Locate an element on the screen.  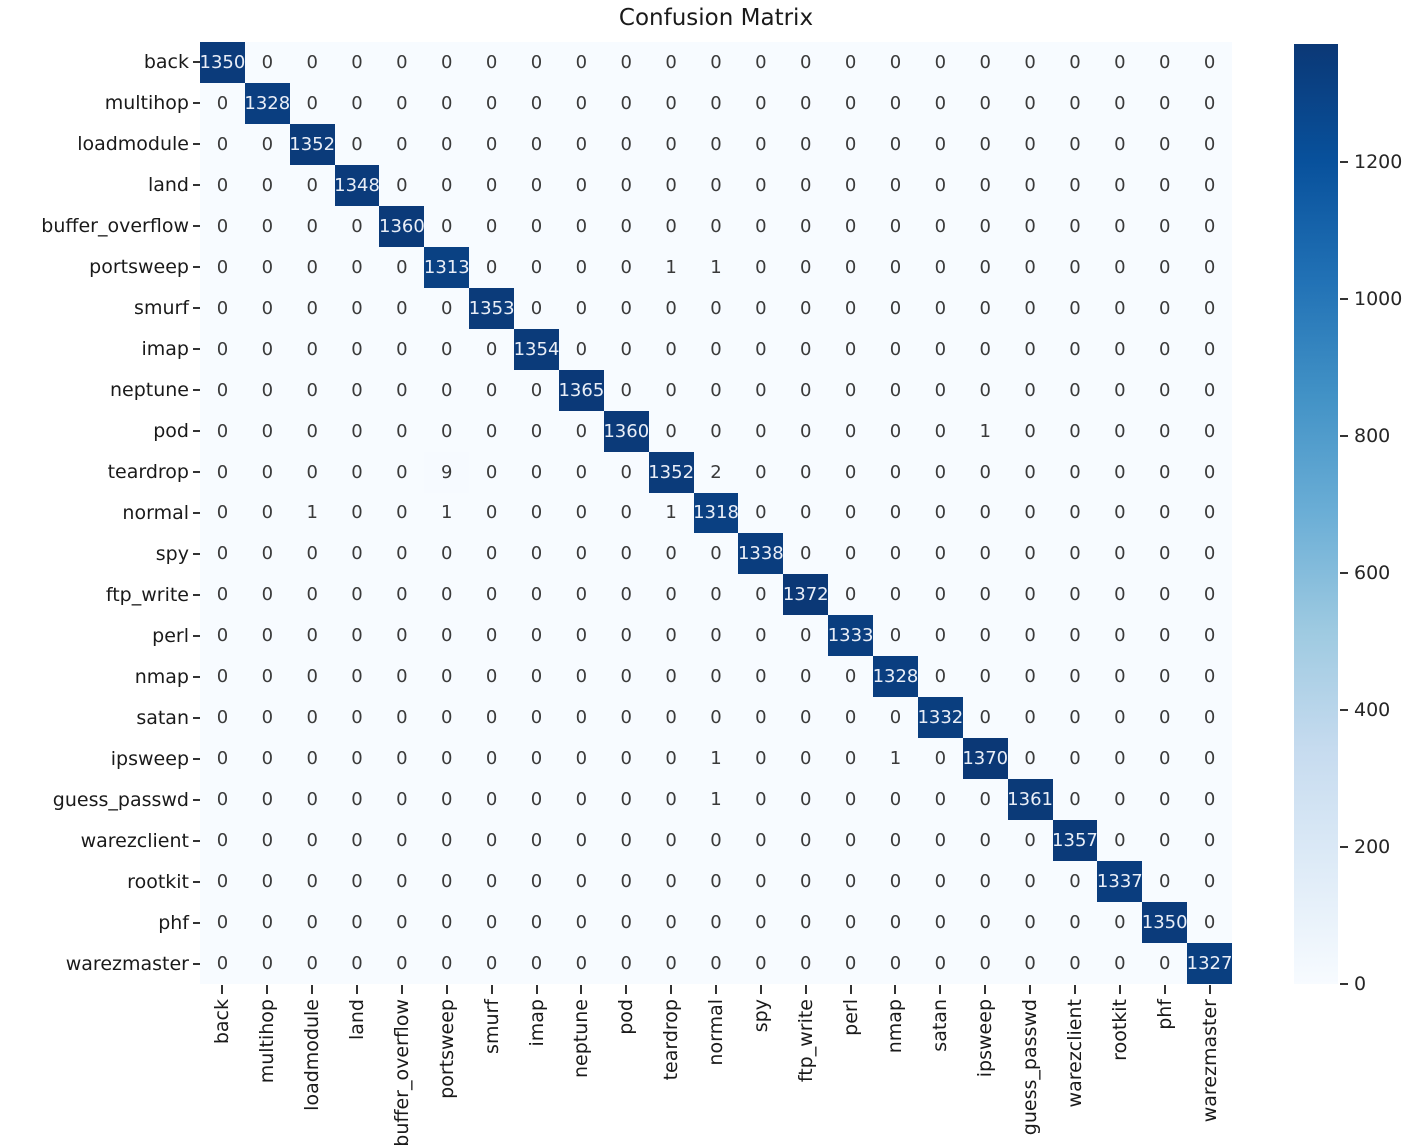
x-axis-label: spy is located at coordinates (760, 1016).